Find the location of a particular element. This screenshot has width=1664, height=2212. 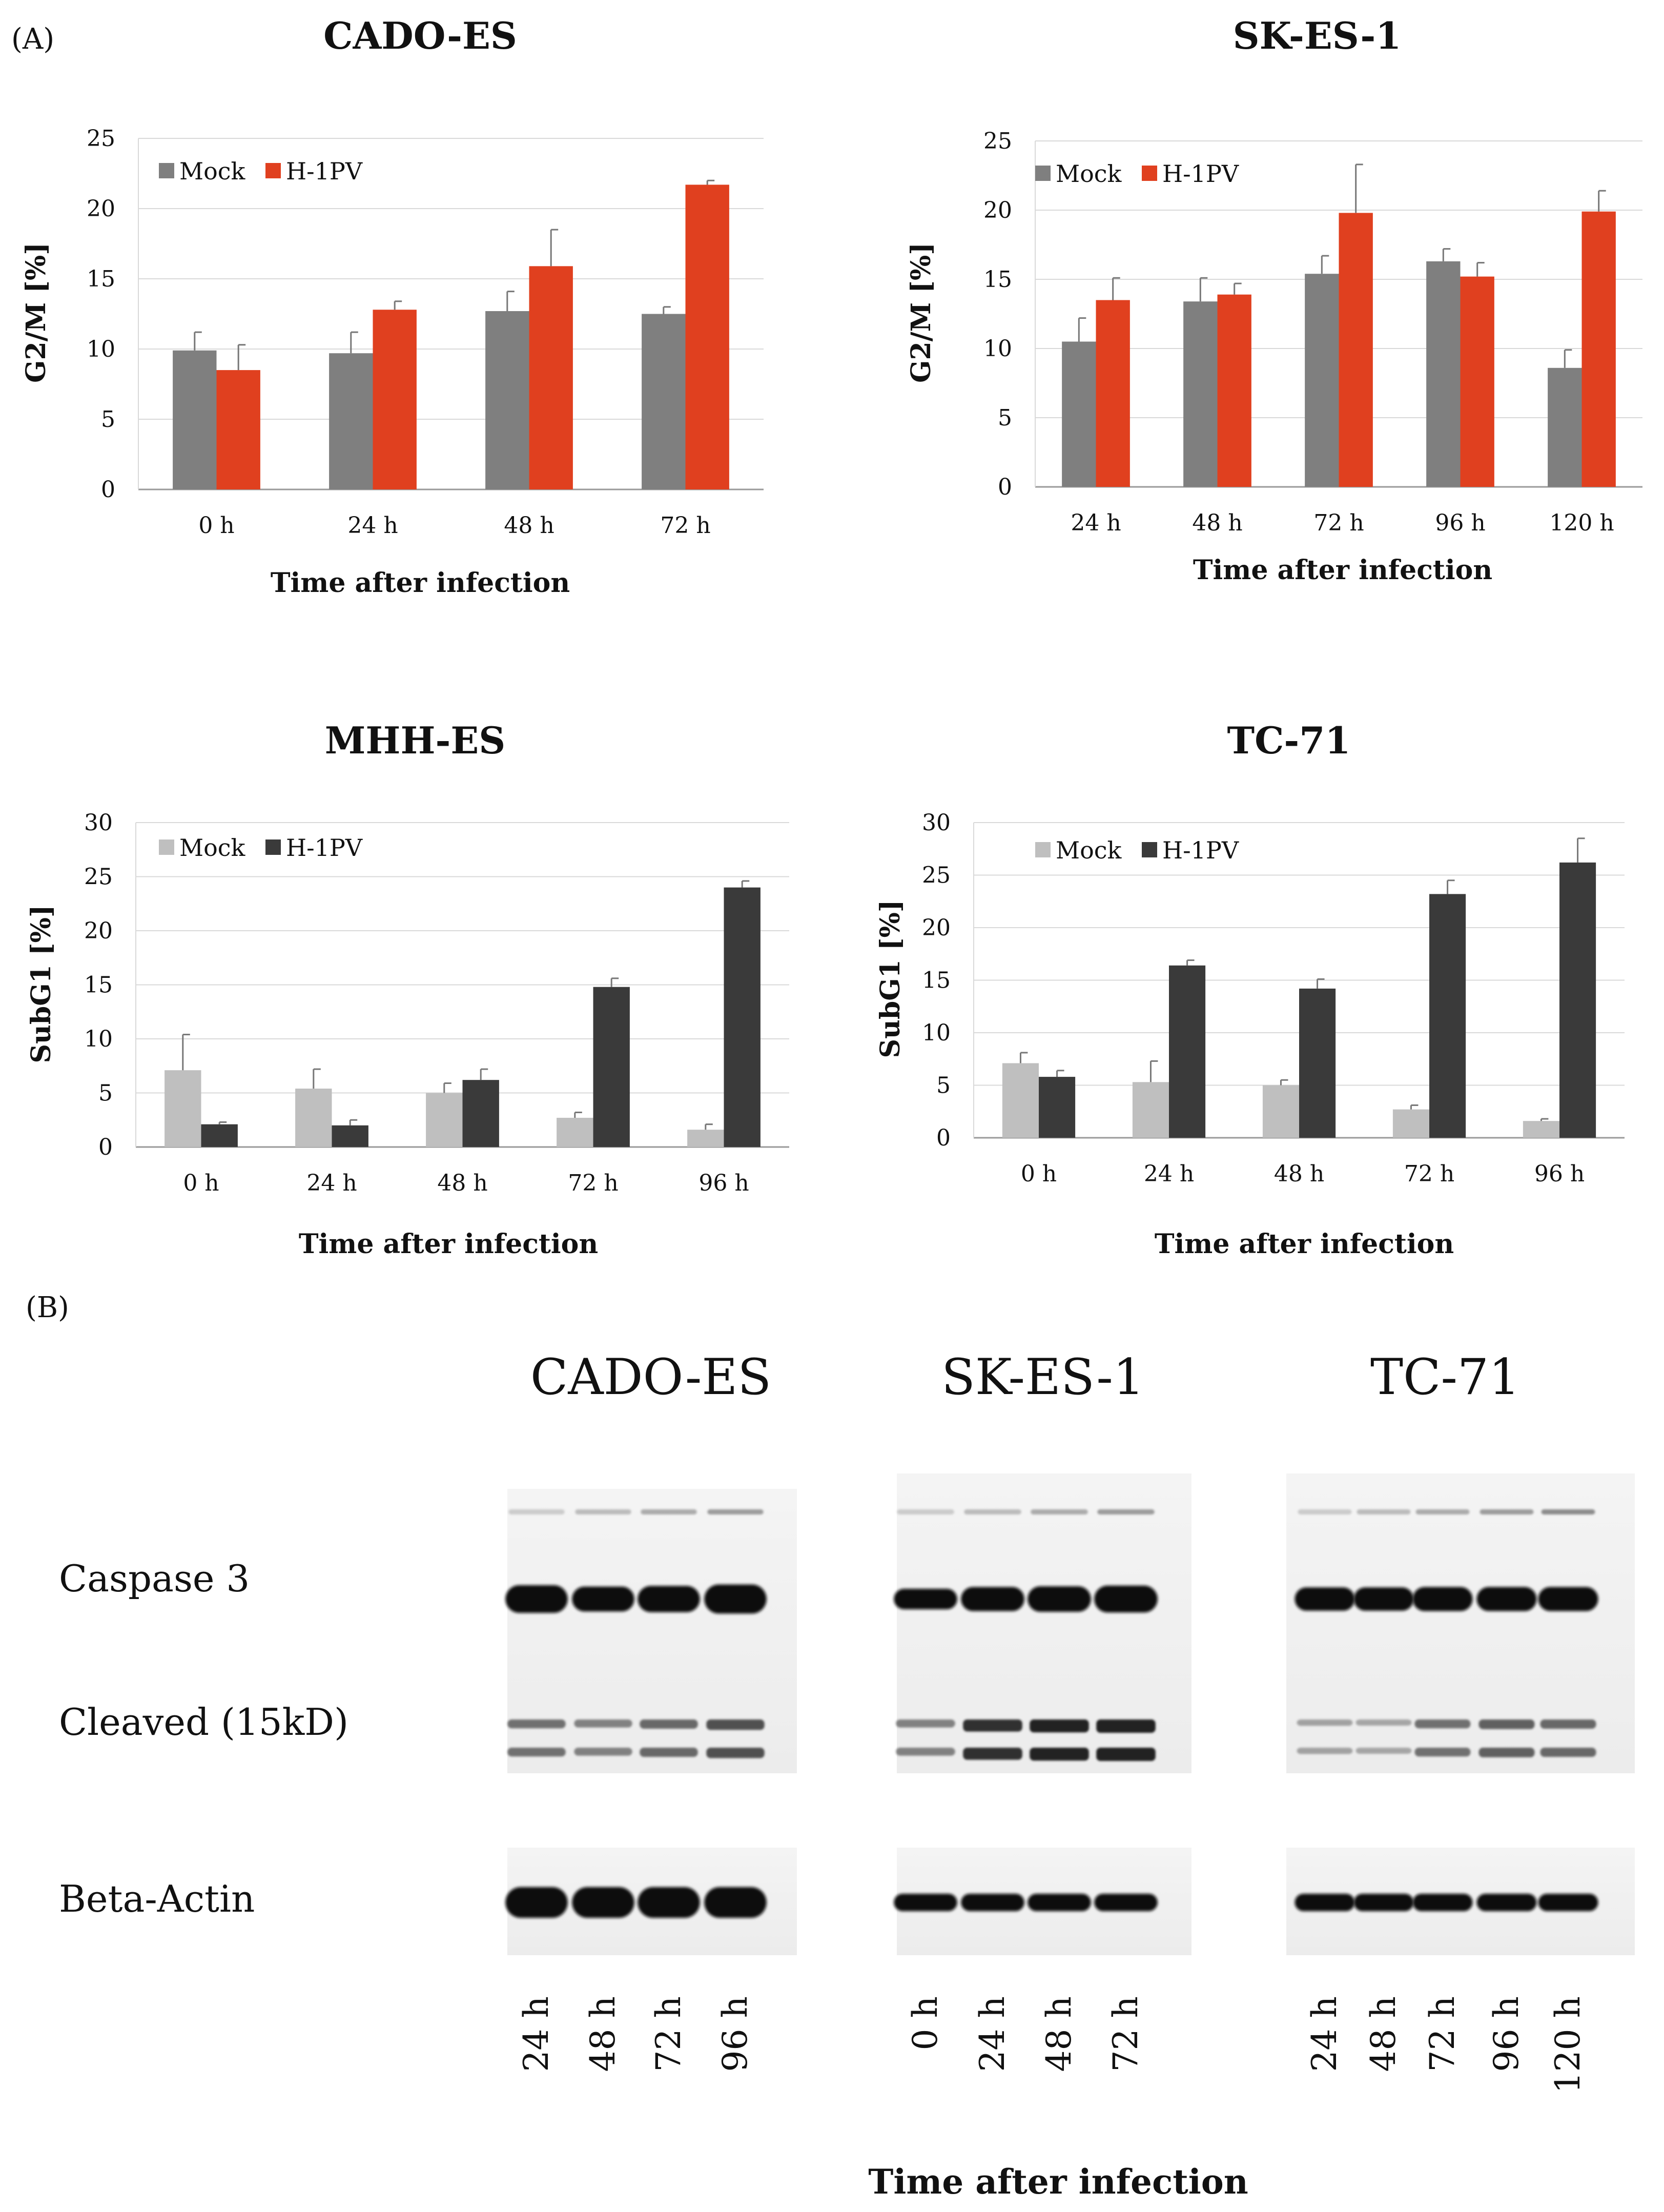

blot-title: TC-71 is located at coordinates (1445, 1377).